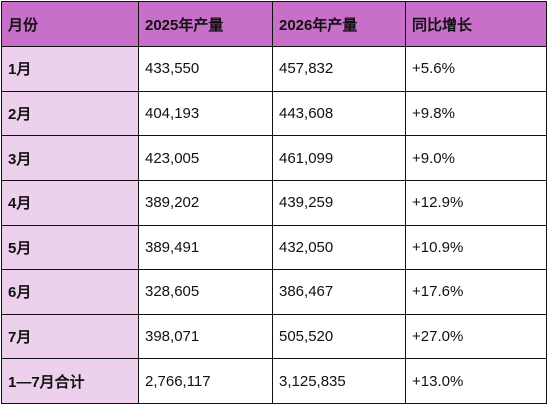 This screenshot has height=406, width=548. I want to click on value-cell: 389,202, so click(205, 202).